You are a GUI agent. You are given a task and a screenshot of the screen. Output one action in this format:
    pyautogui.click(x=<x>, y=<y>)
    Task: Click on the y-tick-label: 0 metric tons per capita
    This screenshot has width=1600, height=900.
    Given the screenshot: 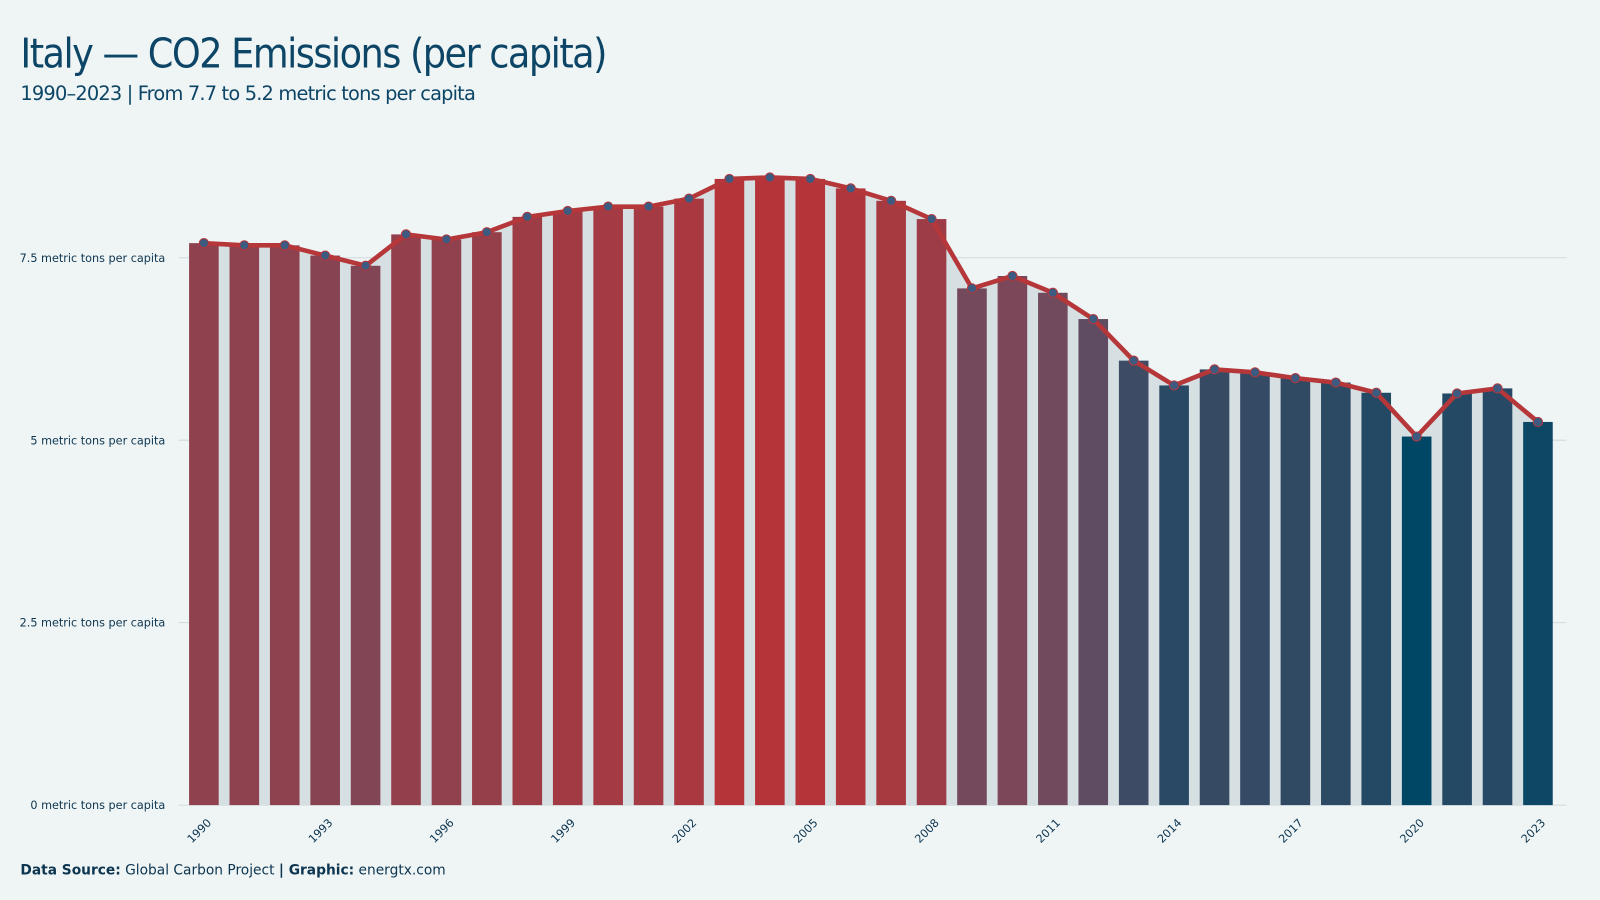 What is the action you would take?
    pyautogui.click(x=97, y=805)
    